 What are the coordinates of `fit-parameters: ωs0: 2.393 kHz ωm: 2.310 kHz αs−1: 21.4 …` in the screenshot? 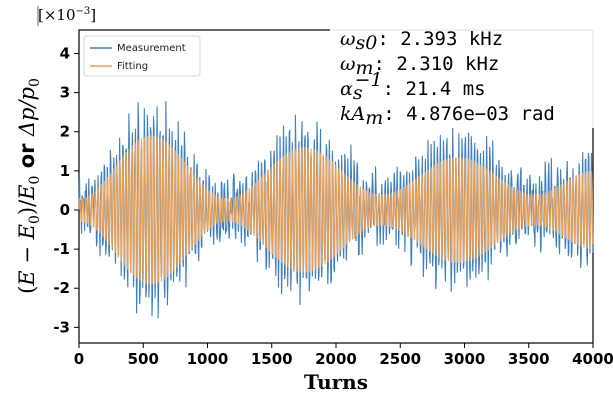 It's located at (464, 78).